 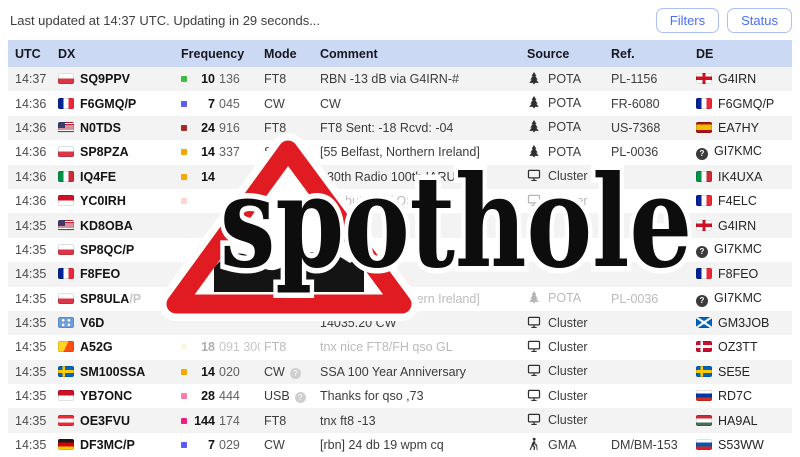 I want to click on freq-khz: 020, so click(x=229, y=371).